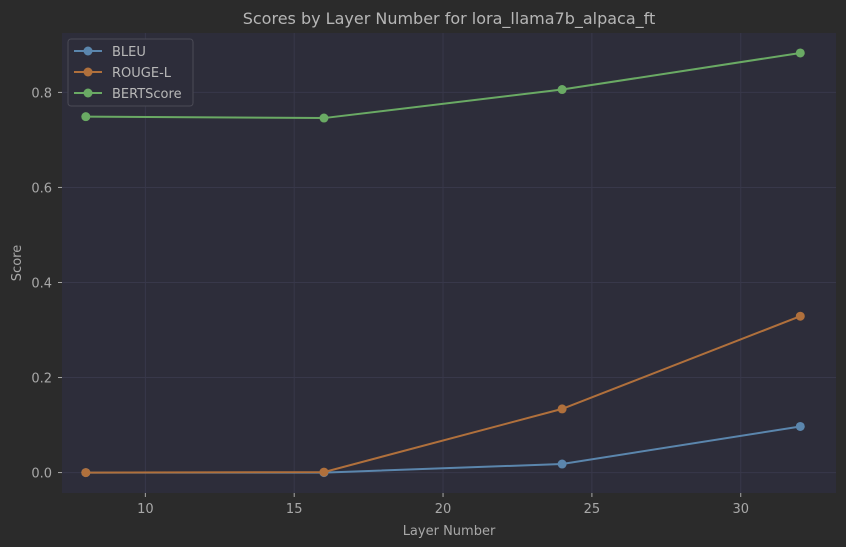 The image size is (846, 547). What do you see at coordinates (740, 509) in the screenshot?
I see `x-tick-label: 30` at bounding box center [740, 509].